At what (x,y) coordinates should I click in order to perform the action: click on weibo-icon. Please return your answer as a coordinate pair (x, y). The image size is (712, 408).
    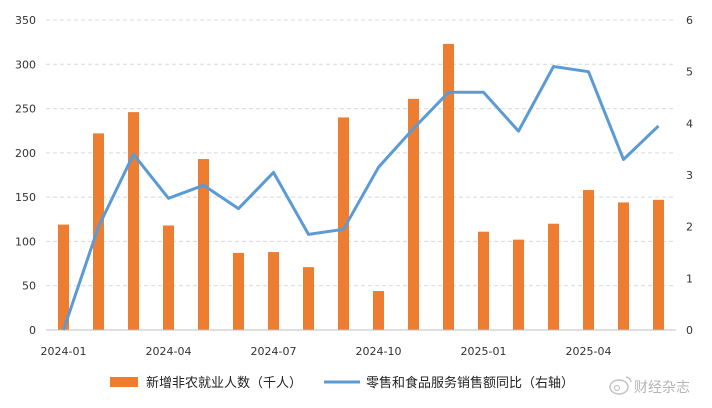
    Looking at the image, I should click on (620, 385).